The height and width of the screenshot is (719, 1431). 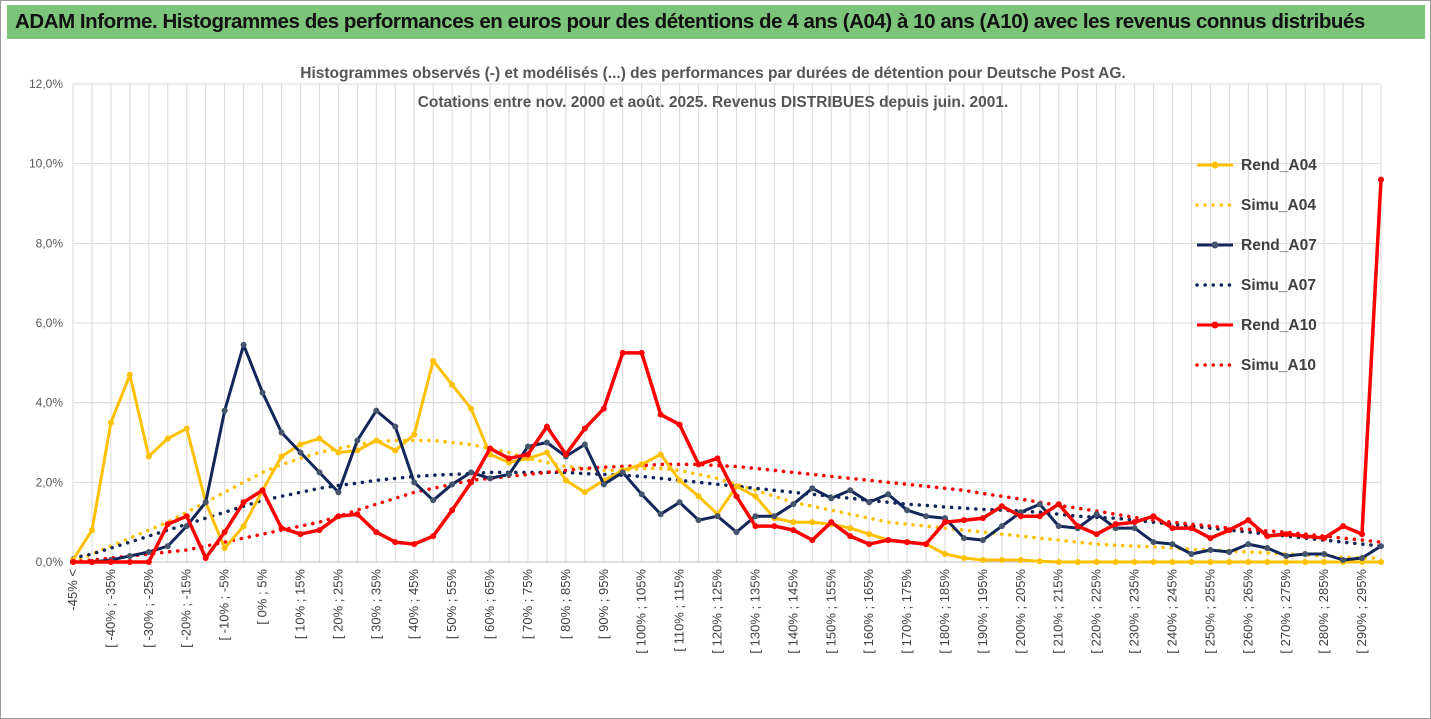 I want to click on series-simu-a07, so click(x=727, y=515).